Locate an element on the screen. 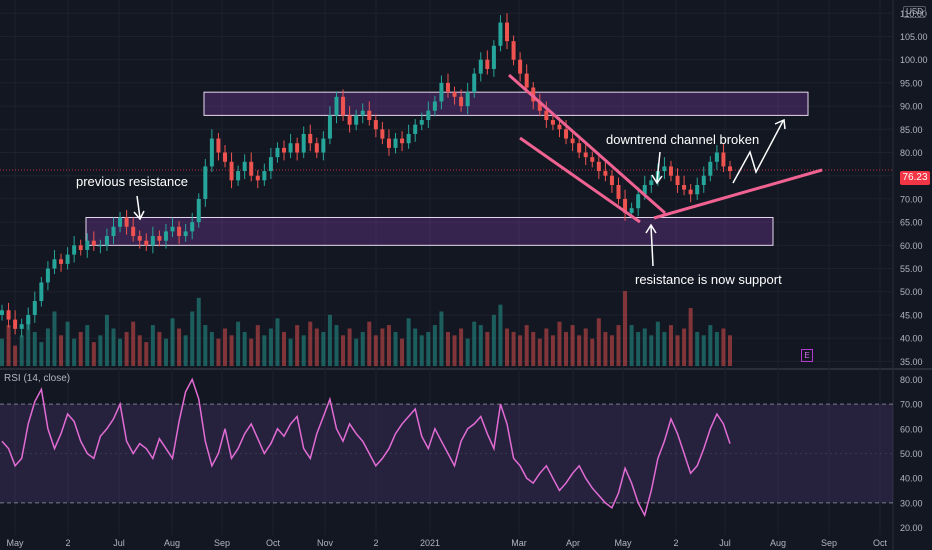  projection-arrowhead is located at coordinates (780, 124).